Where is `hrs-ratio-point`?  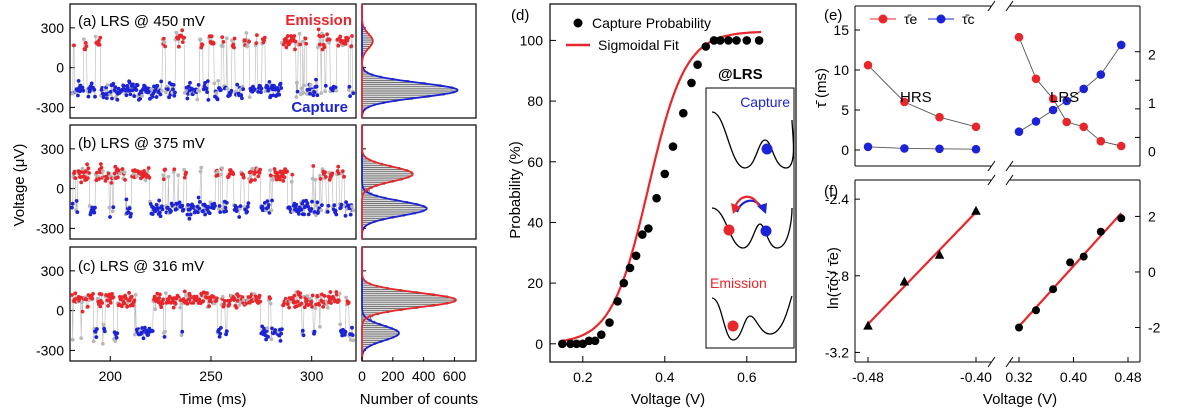 hrs-ratio-point is located at coordinates (904, 281).